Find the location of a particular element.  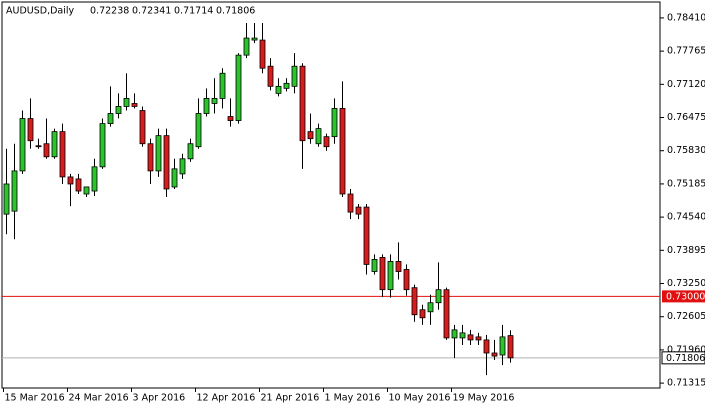

price-label: 0.71806 is located at coordinates (685, 358).